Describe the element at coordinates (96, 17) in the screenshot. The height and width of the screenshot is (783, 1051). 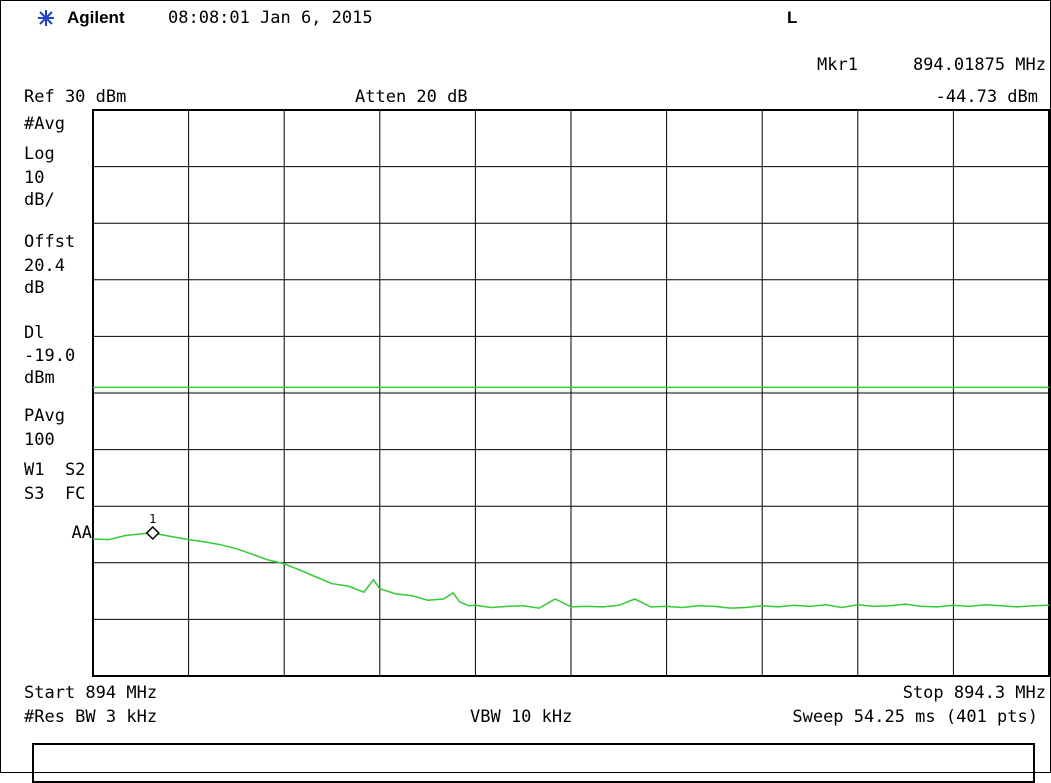
I see `brand-name: Agilent` at that location.